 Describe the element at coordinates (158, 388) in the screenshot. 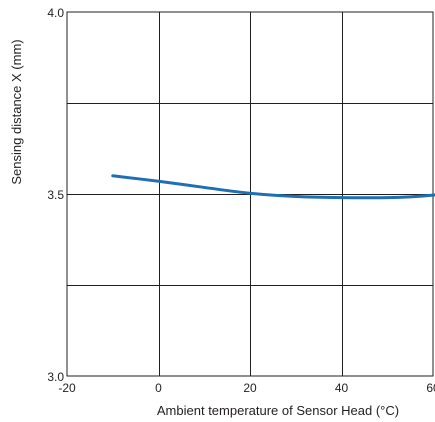

I see `x-tick-label: 0` at that location.